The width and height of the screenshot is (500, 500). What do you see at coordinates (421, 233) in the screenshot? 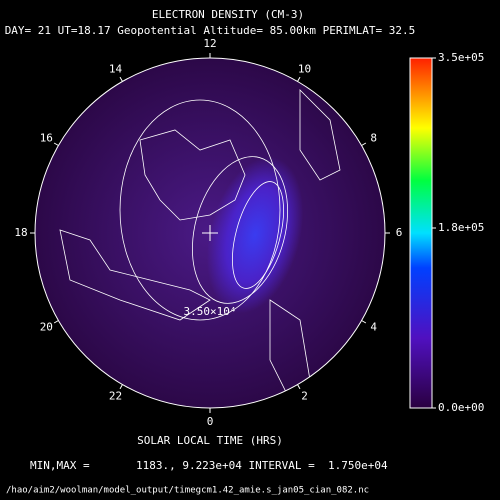
I see `colorbar` at bounding box center [421, 233].